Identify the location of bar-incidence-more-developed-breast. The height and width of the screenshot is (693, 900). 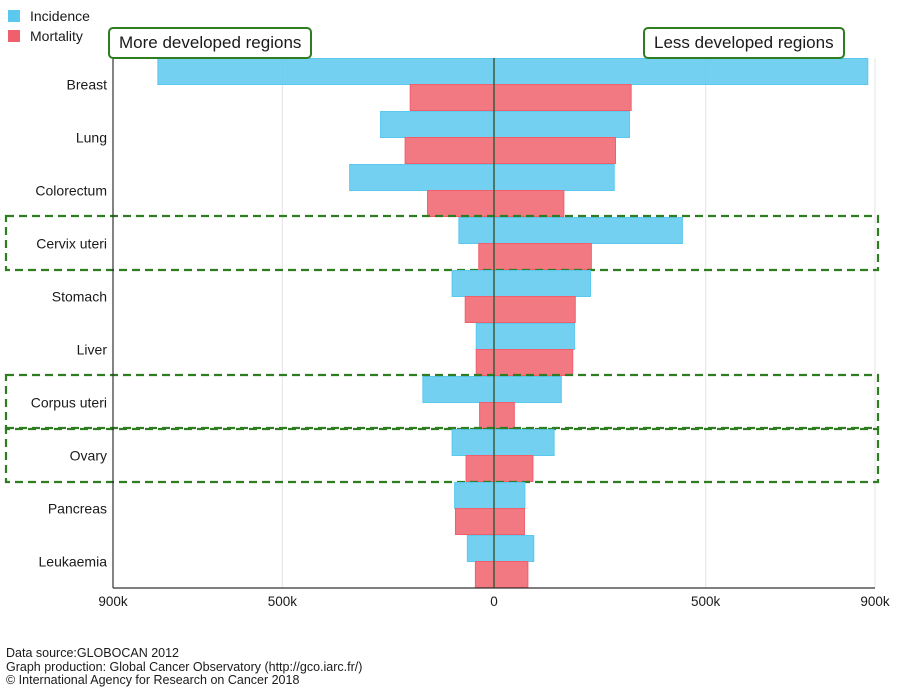
(326, 71).